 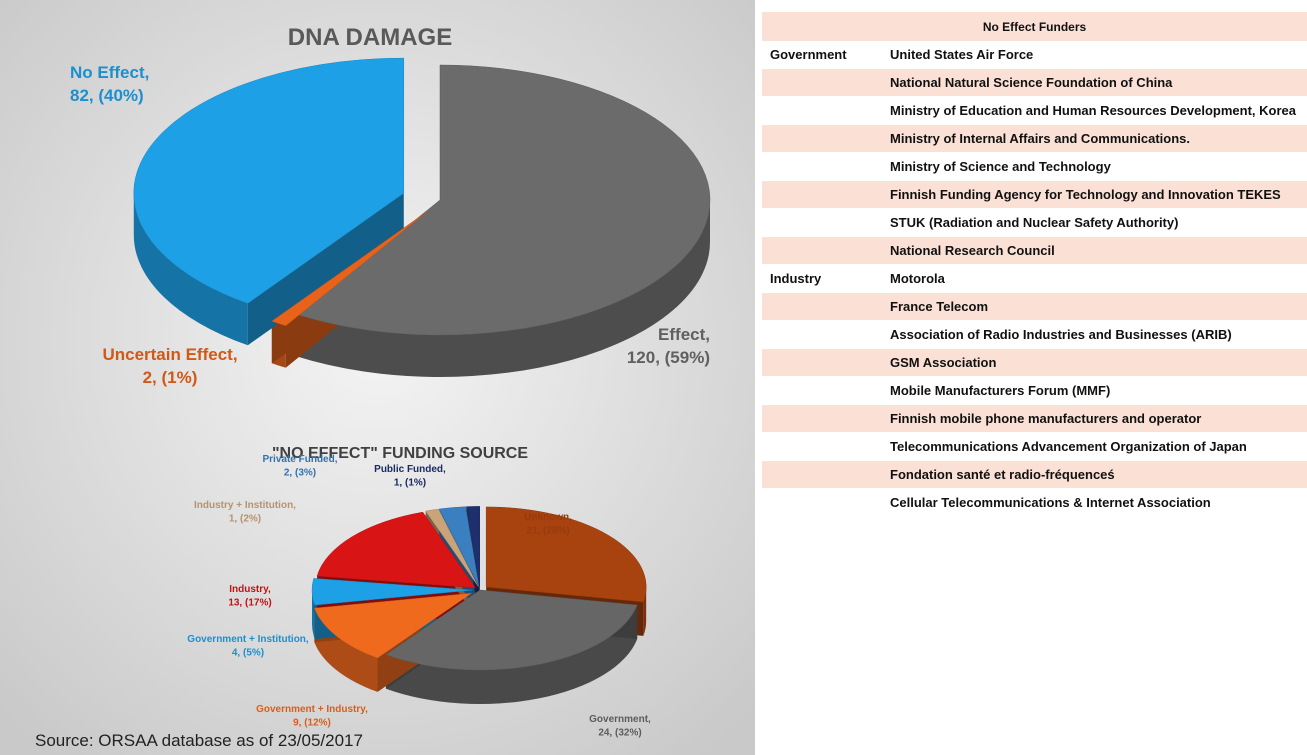 What do you see at coordinates (410, 469) in the screenshot?
I see `slice-label: Public Funded,` at bounding box center [410, 469].